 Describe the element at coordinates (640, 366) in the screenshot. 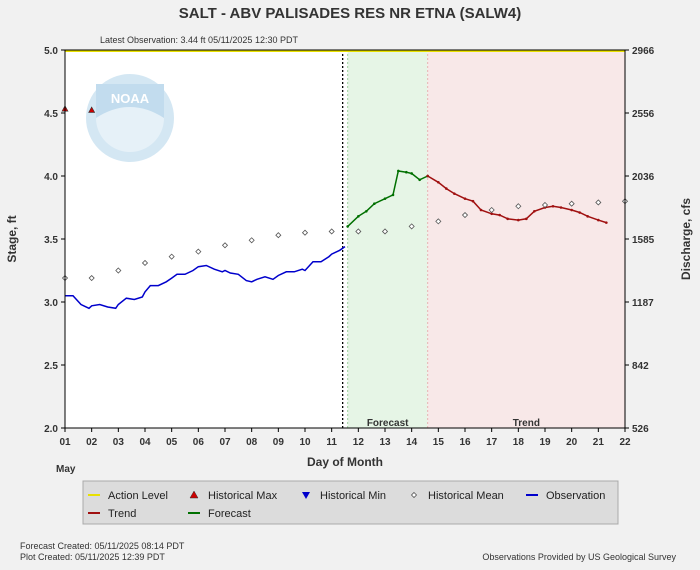

I see `y2-tick-label: 842` at that location.